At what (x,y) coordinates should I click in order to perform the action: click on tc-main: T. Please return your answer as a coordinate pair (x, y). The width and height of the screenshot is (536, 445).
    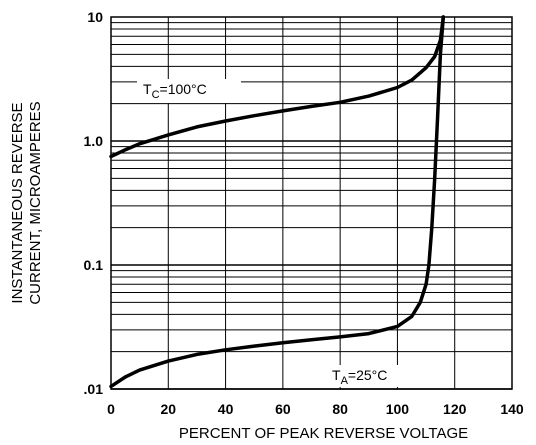
    Looking at the image, I should click on (147, 89).